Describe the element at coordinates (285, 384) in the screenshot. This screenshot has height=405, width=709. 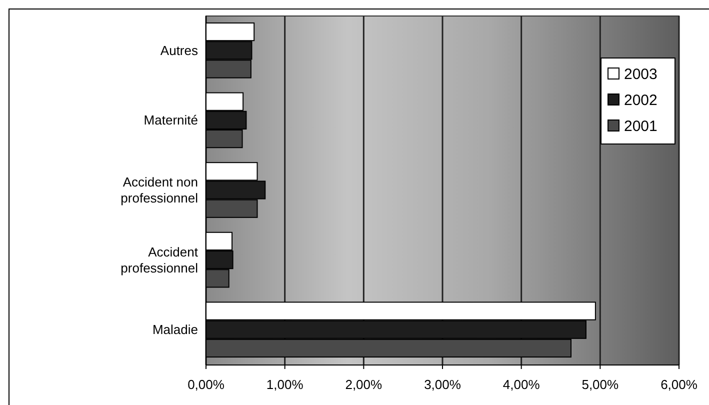
I see `x-tick-label: 1,00%` at that location.